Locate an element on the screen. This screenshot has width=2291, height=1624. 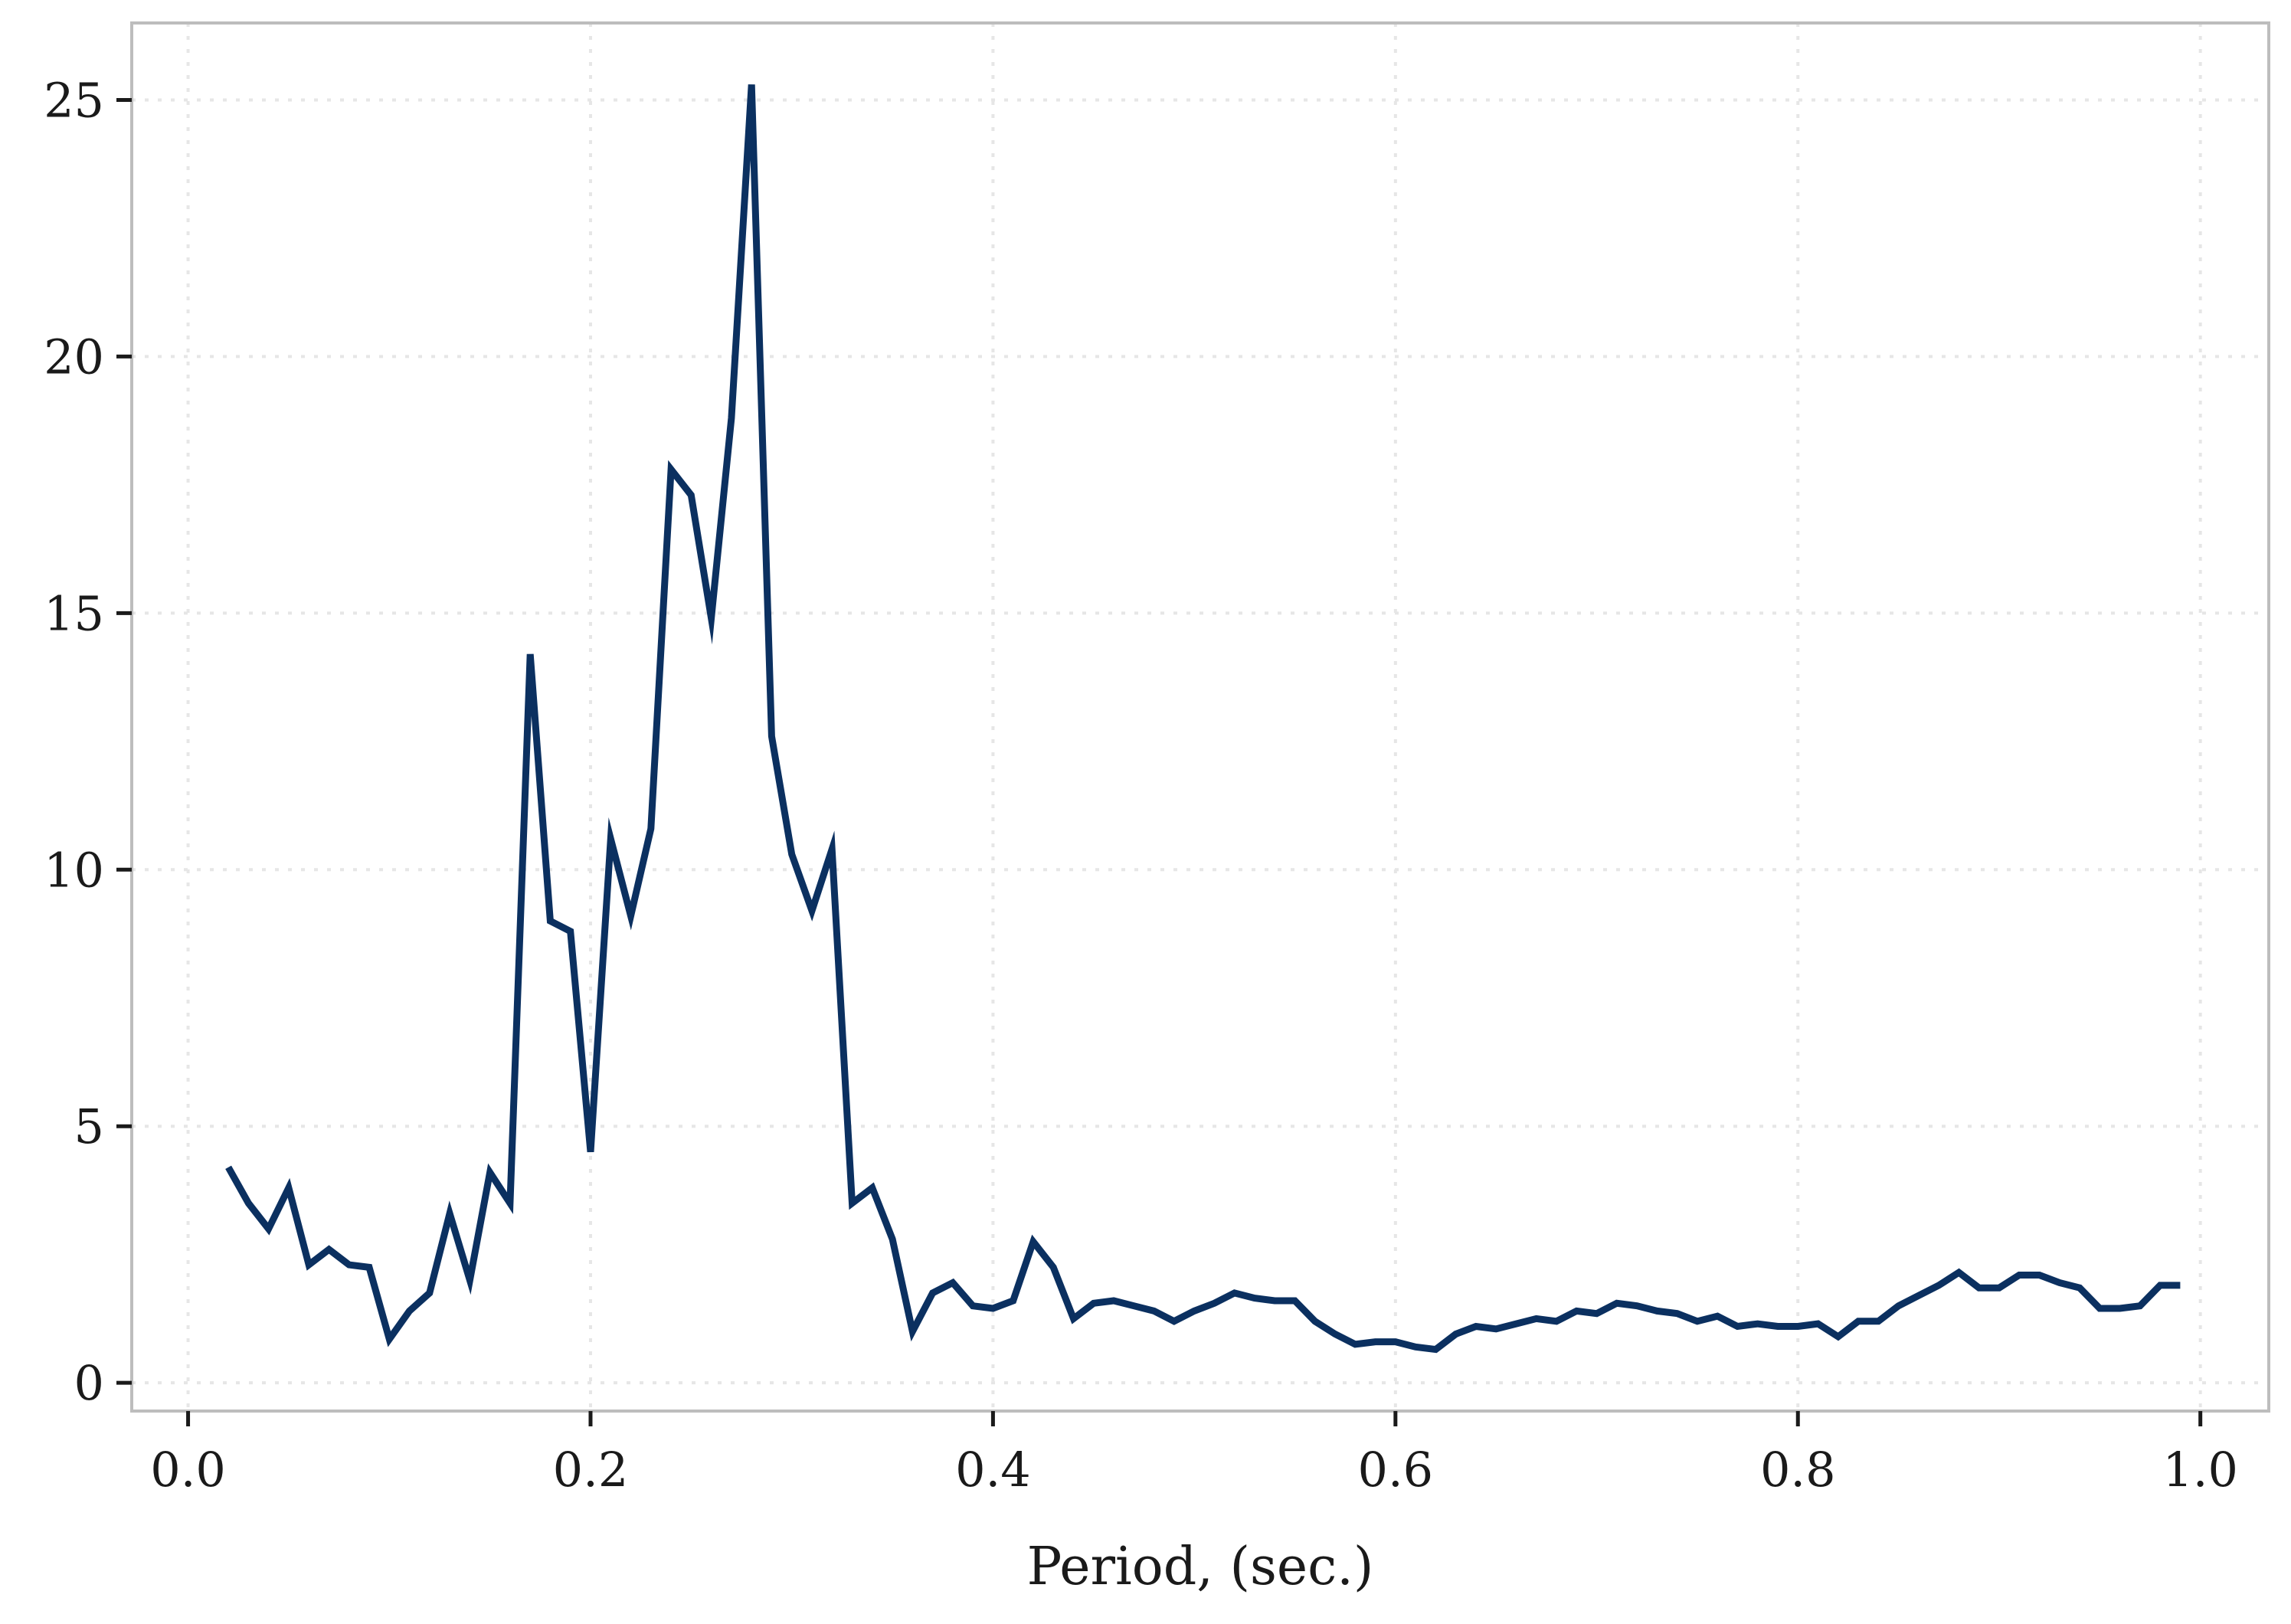
y-tick-label: 10 is located at coordinates (74, 870).